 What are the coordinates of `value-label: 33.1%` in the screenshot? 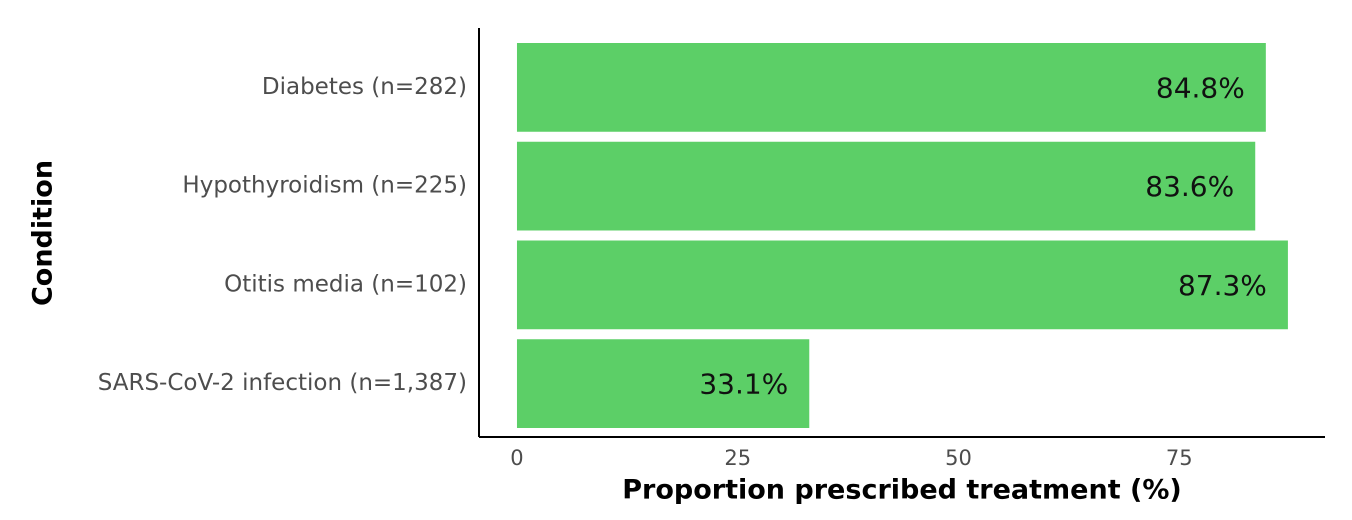 It's located at (743, 384).